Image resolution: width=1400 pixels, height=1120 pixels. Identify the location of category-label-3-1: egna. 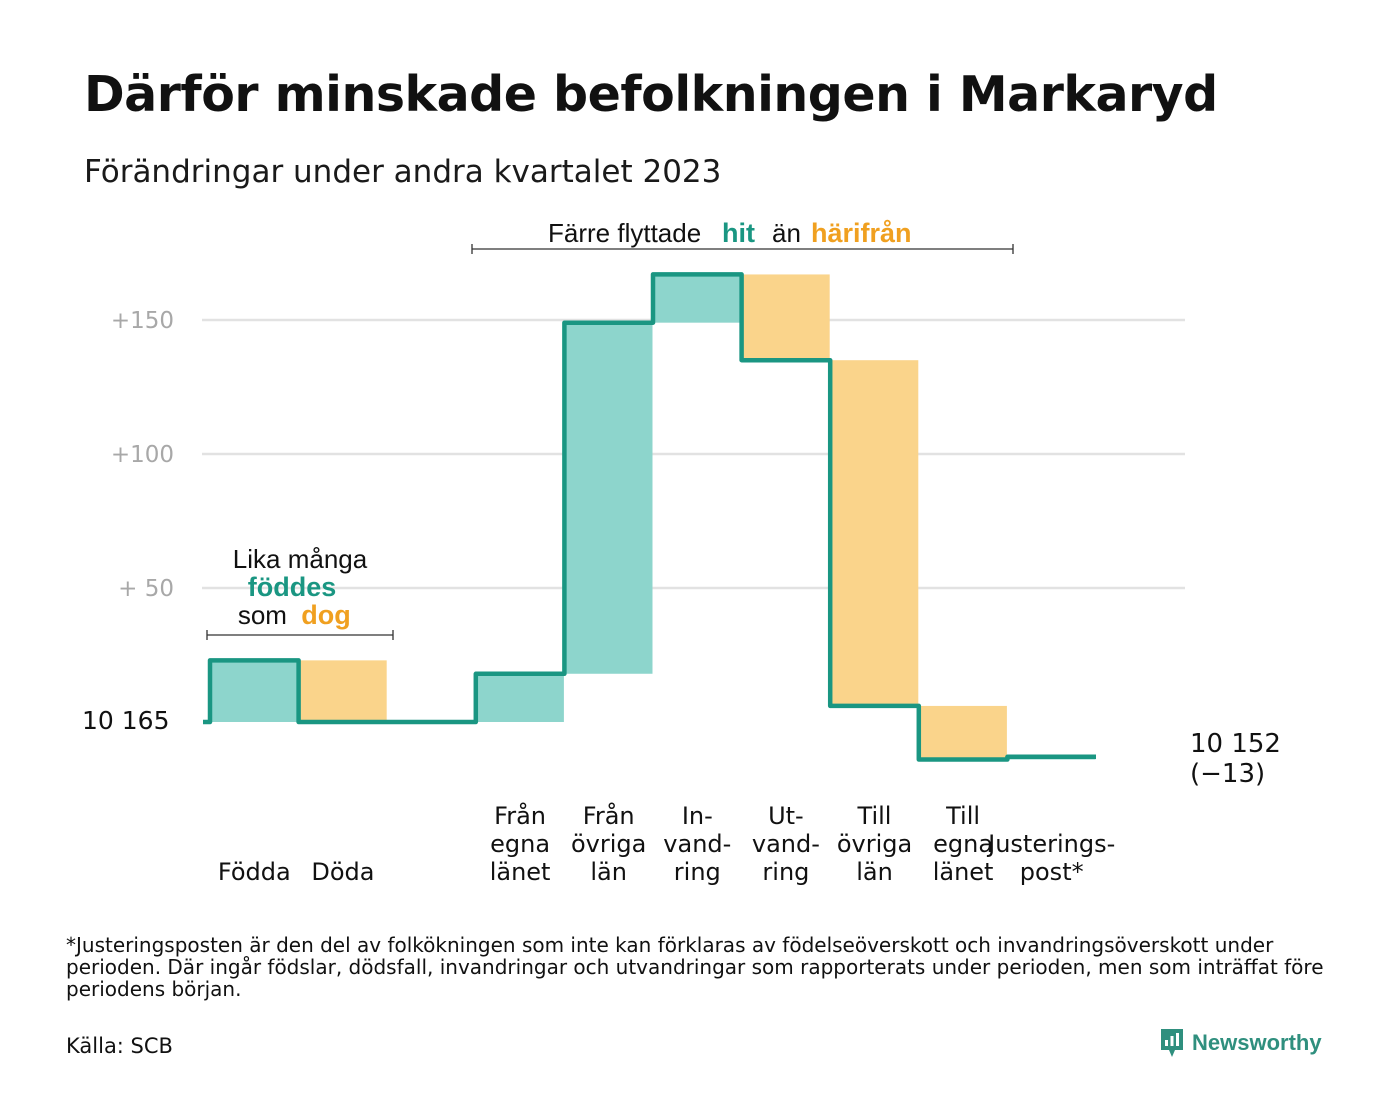
(520, 844).